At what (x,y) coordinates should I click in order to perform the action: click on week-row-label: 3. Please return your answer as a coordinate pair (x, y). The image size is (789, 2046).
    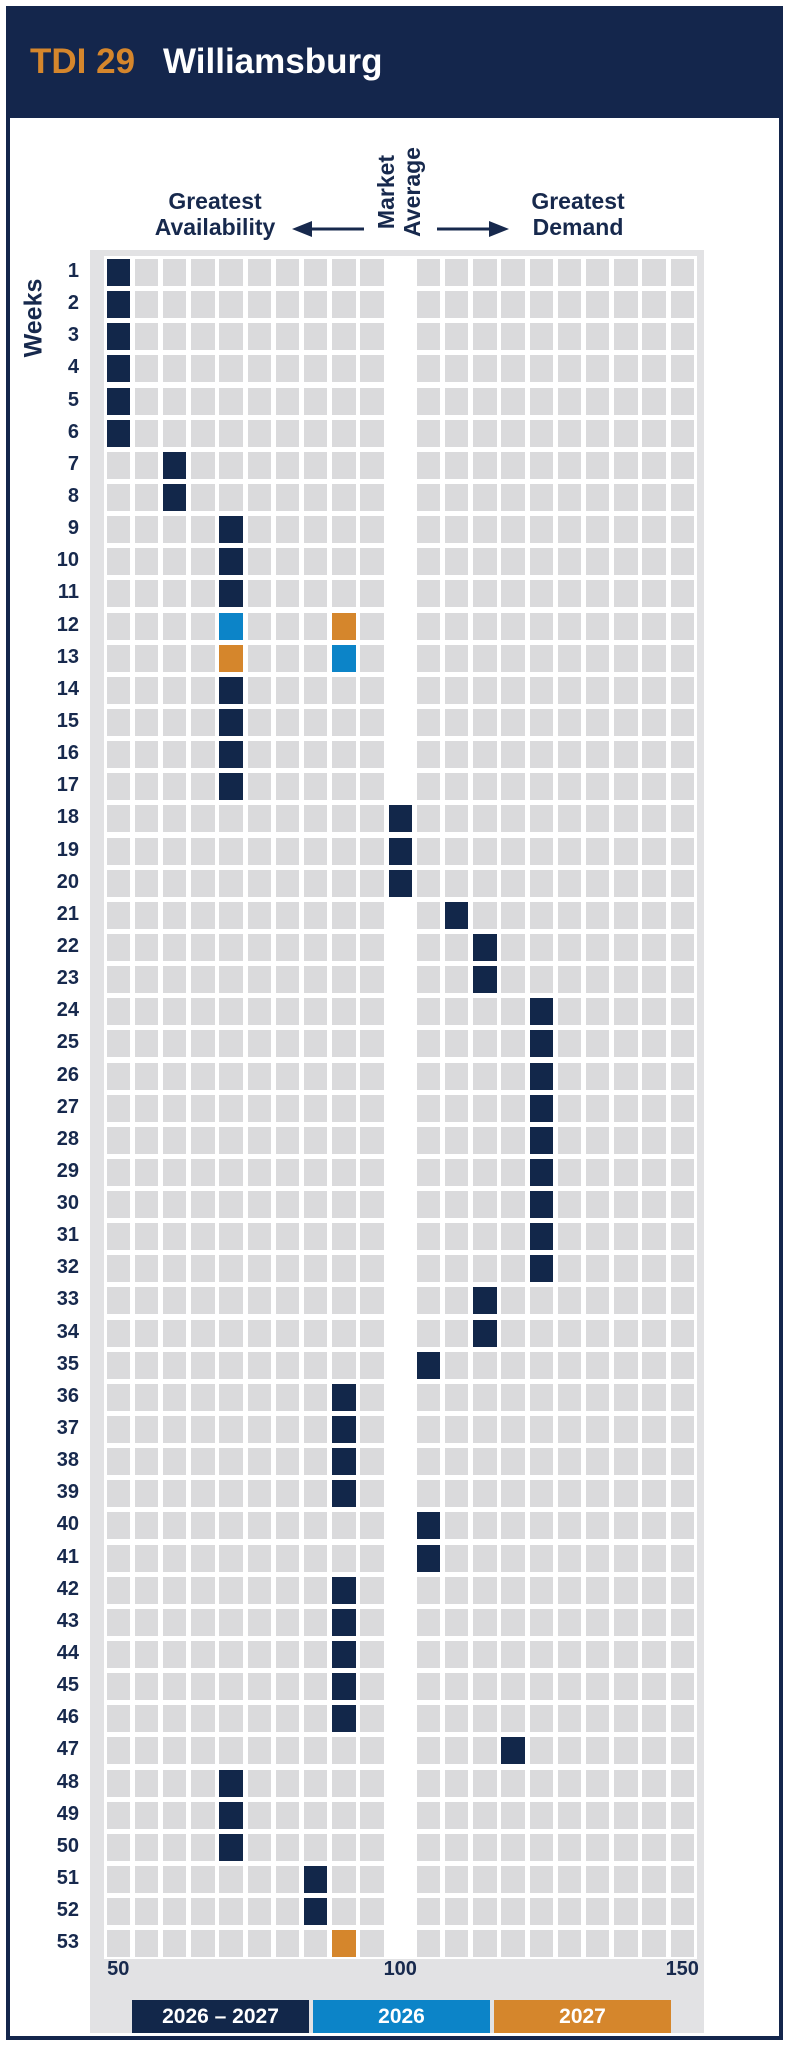
    Looking at the image, I should click on (73, 335).